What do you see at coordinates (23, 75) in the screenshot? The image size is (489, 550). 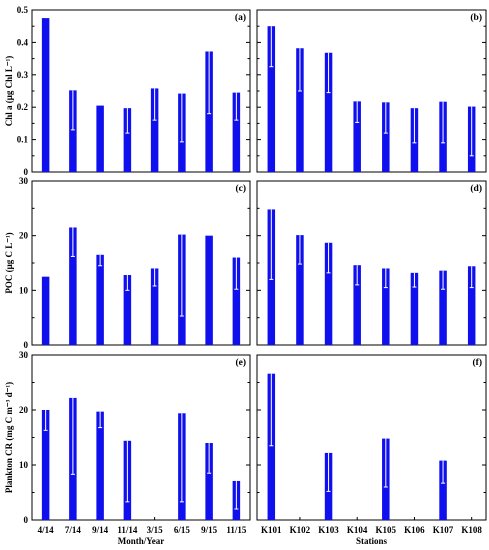 I see `y-tick-label: 0.3` at bounding box center [23, 75].